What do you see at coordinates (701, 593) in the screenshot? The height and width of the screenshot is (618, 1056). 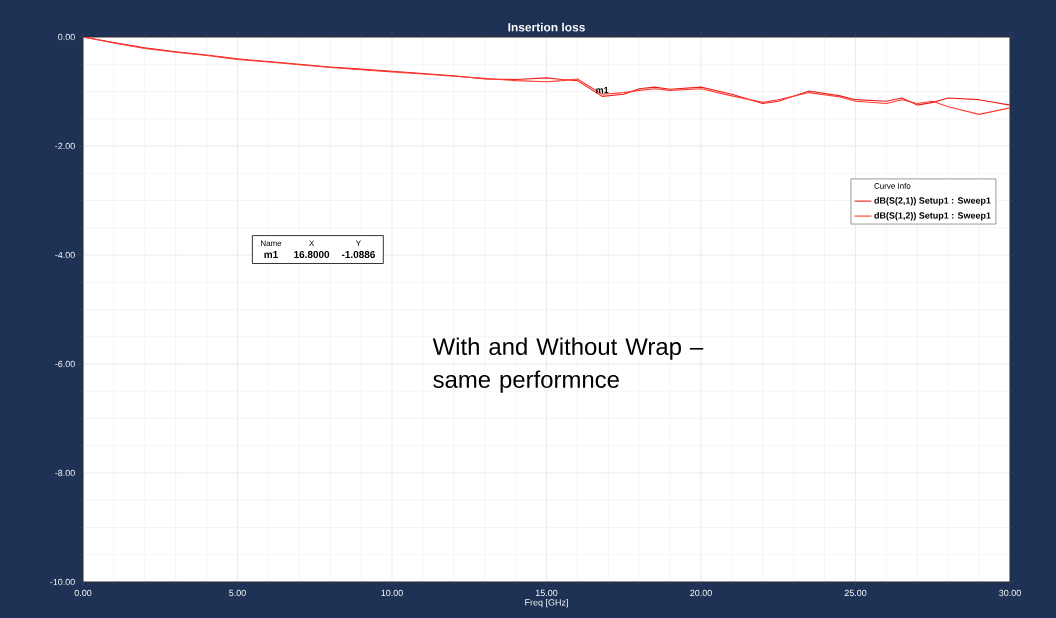 I see `x-tick-label: 20.00` at bounding box center [701, 593].